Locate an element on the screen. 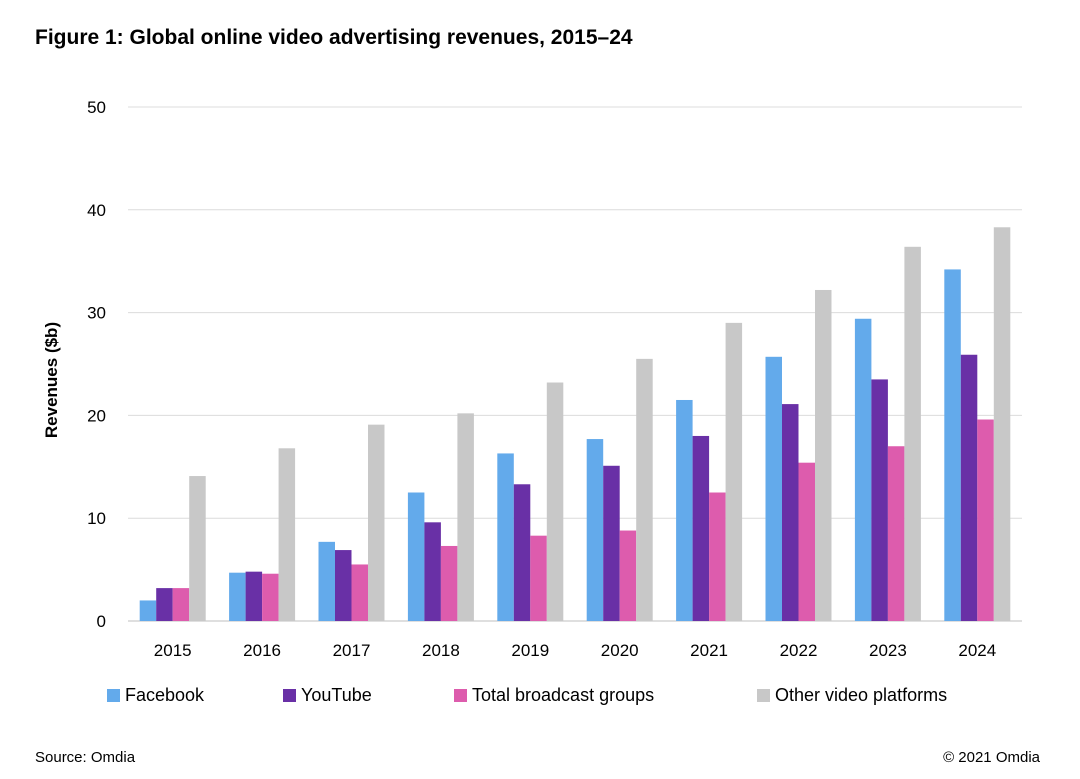  bar-other-video-platforms-2016 is located at coordinates (287, 534).